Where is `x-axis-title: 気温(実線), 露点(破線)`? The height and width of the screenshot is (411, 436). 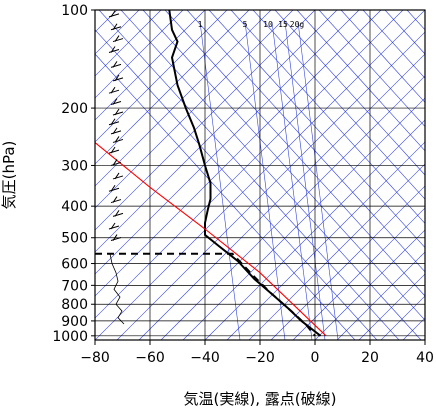 x-axis-title: 気温(実線), 露点(破線) is located at coordinates (260, 399).